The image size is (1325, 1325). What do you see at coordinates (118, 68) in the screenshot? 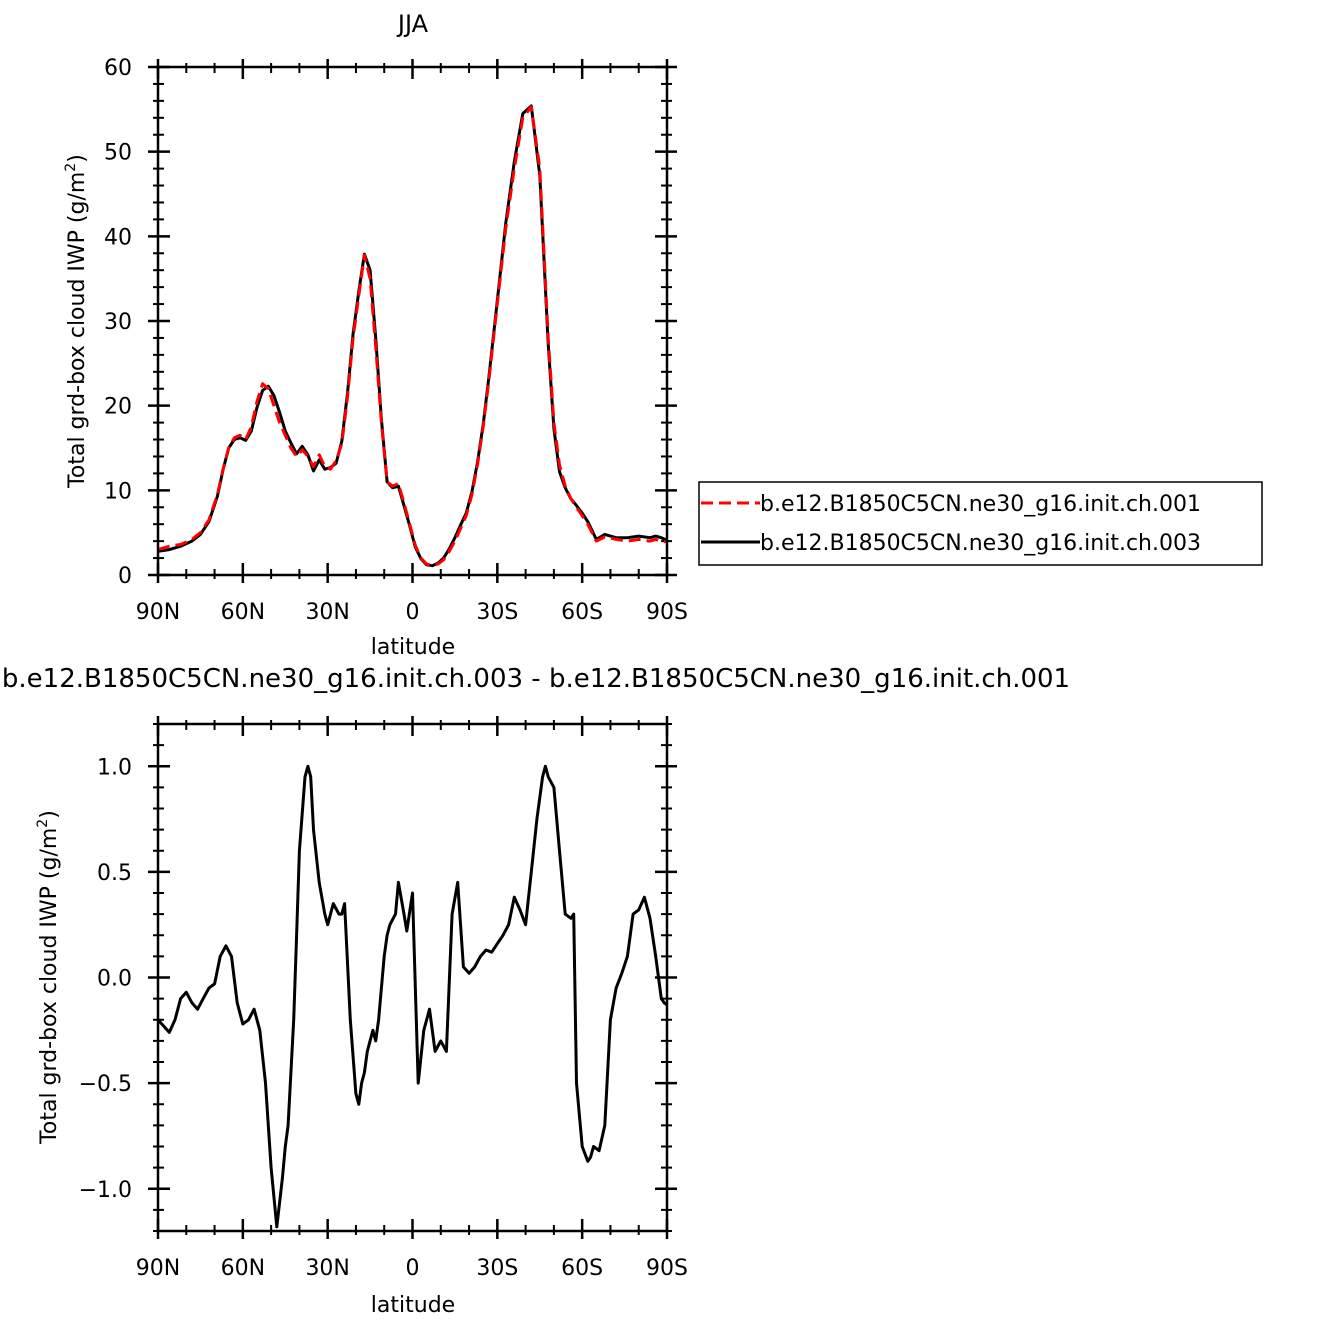
I see `top-ytick-label-6: 60` at bounding box center [118, 68].